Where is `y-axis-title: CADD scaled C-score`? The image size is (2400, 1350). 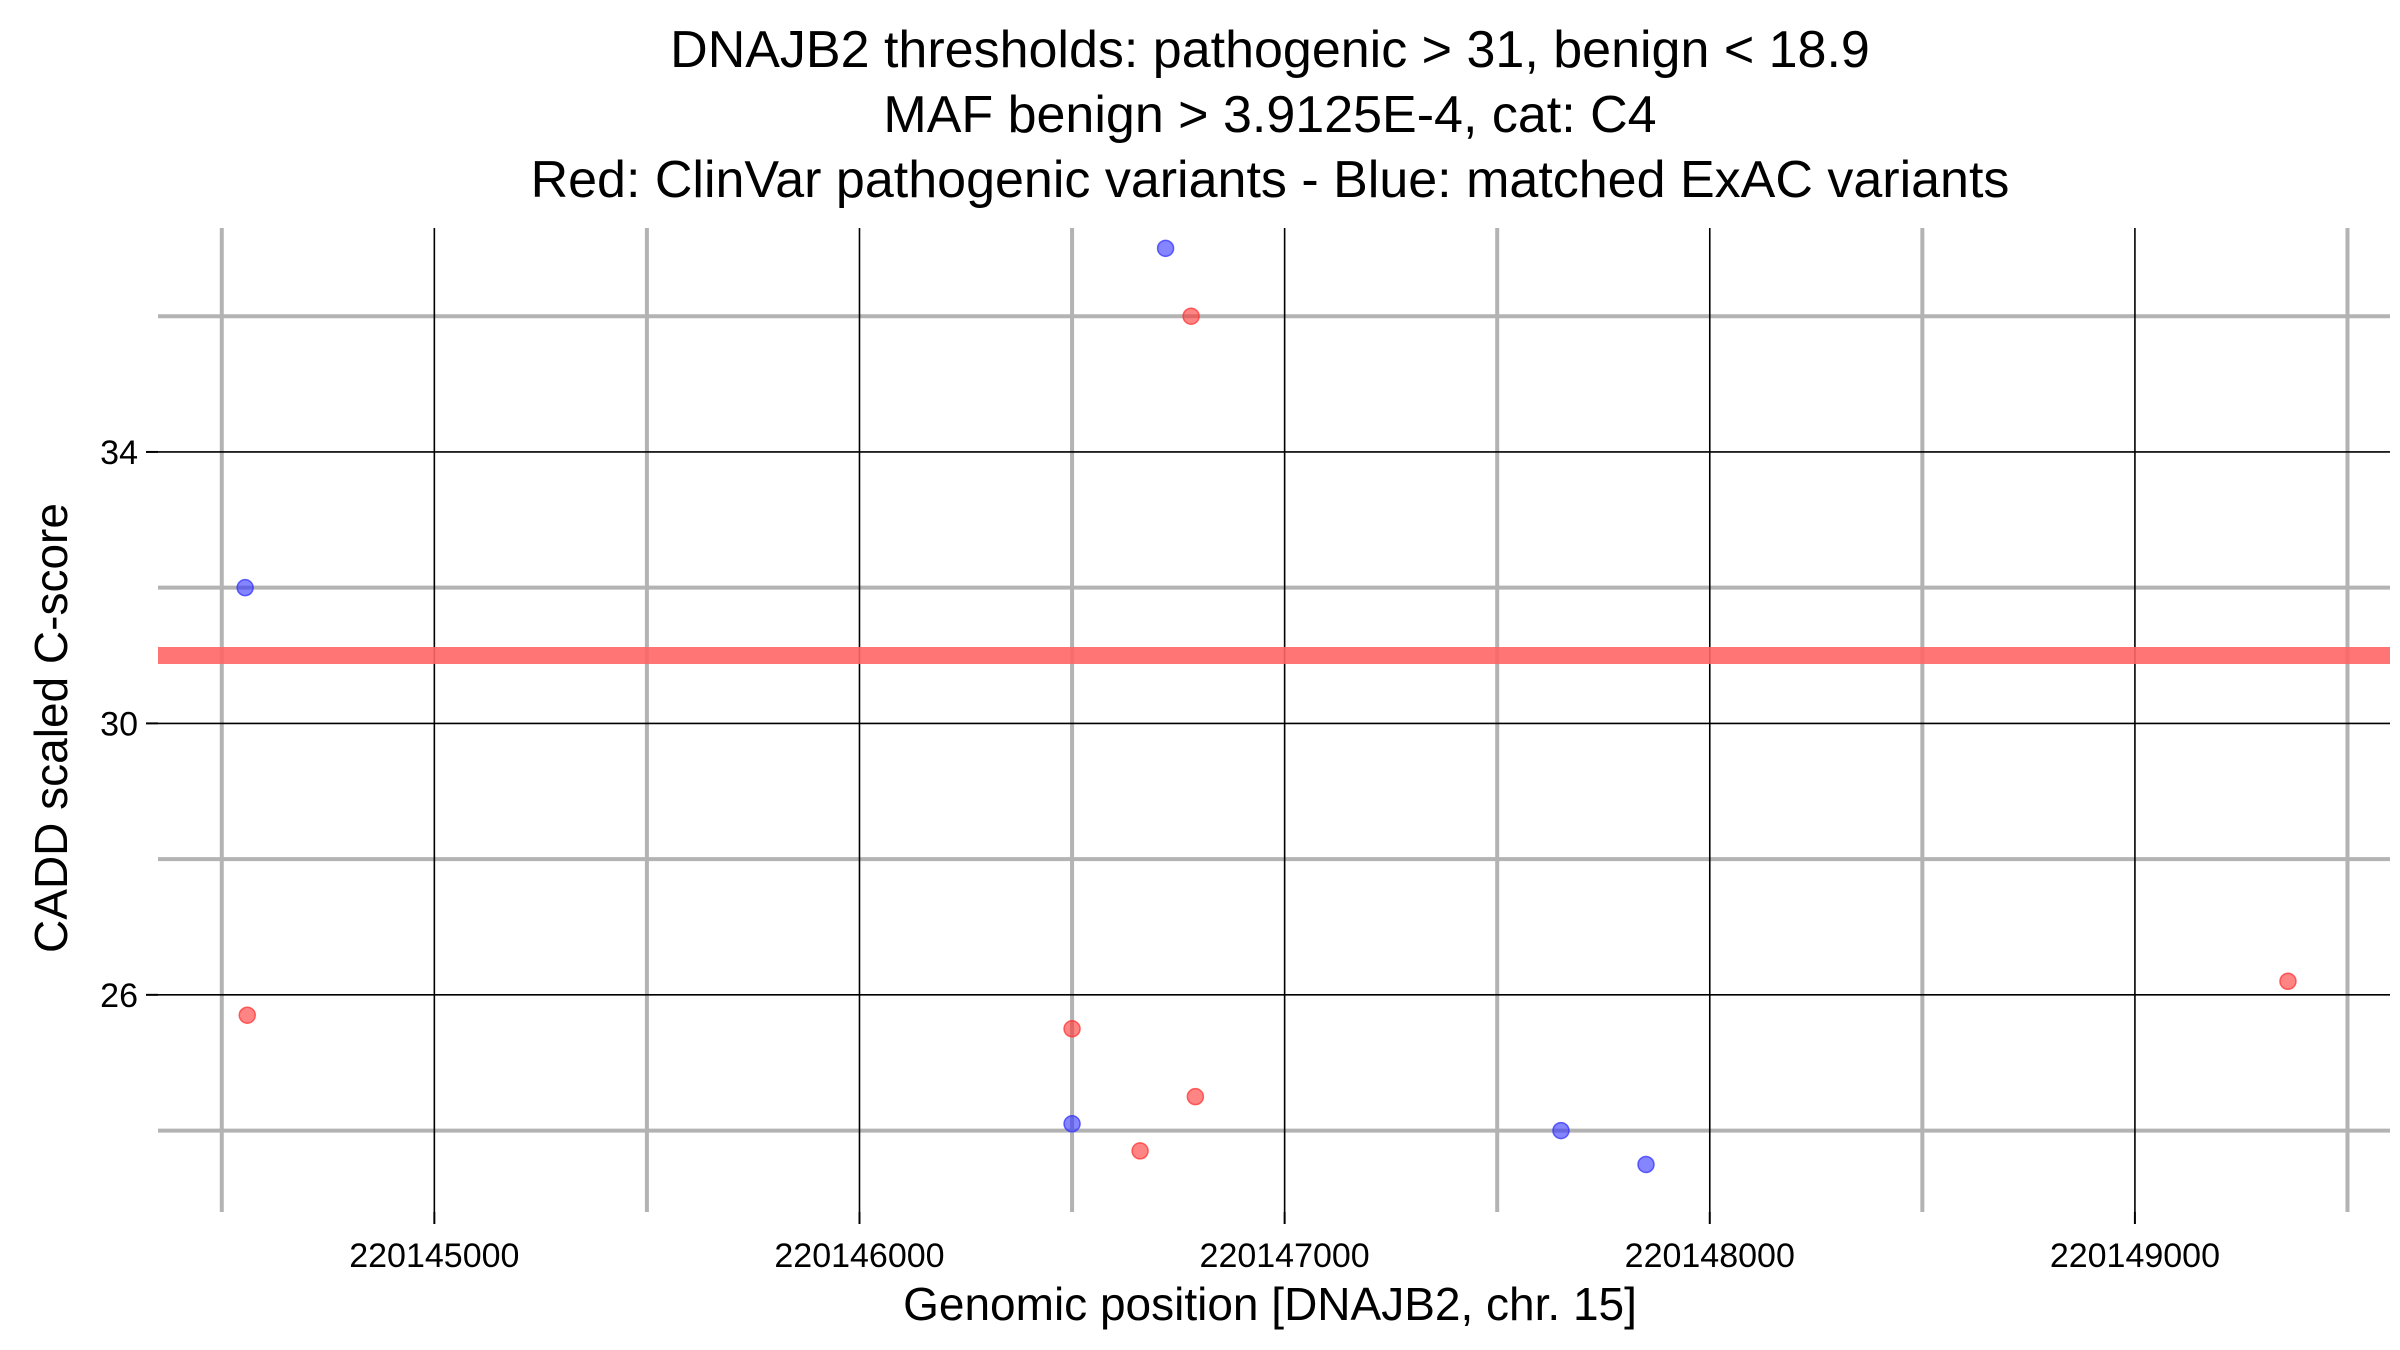
y-axis-title: CADD scaled C-score is located at coordinates (51, 728).